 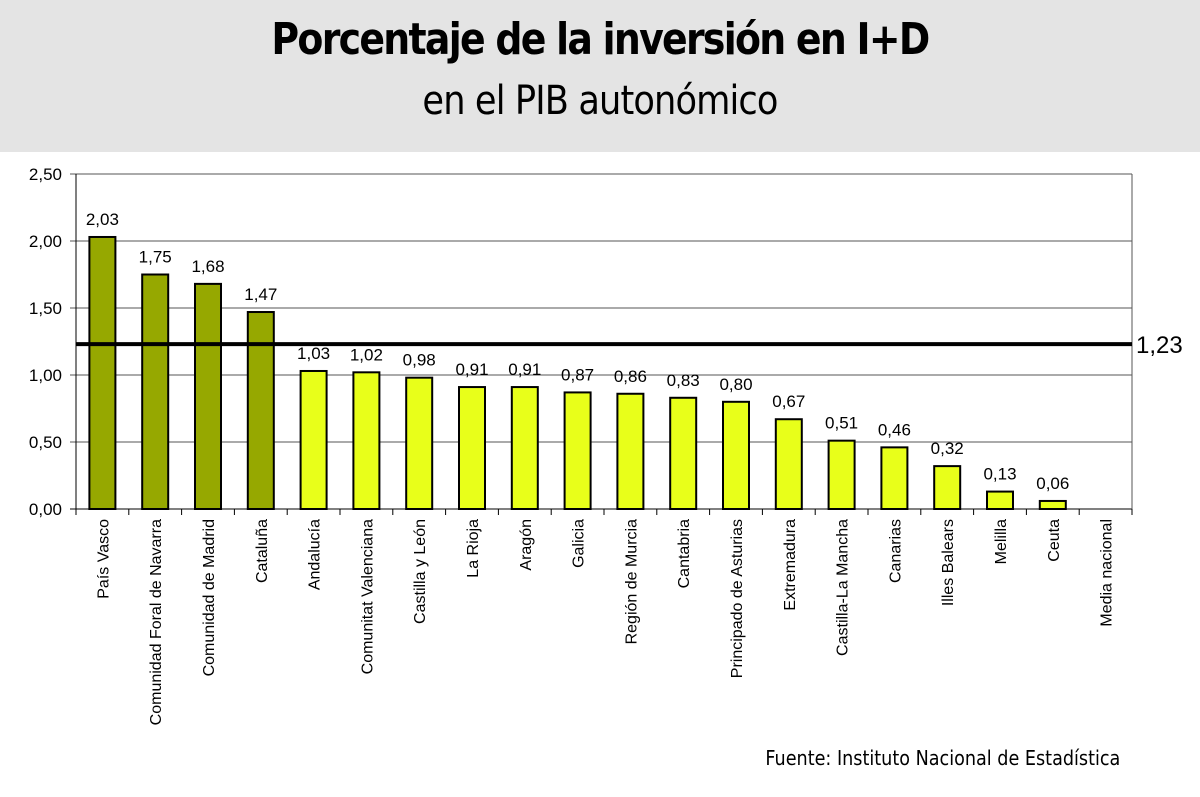 I want to click on data-label: 0,46, so click(x=894, y=429).